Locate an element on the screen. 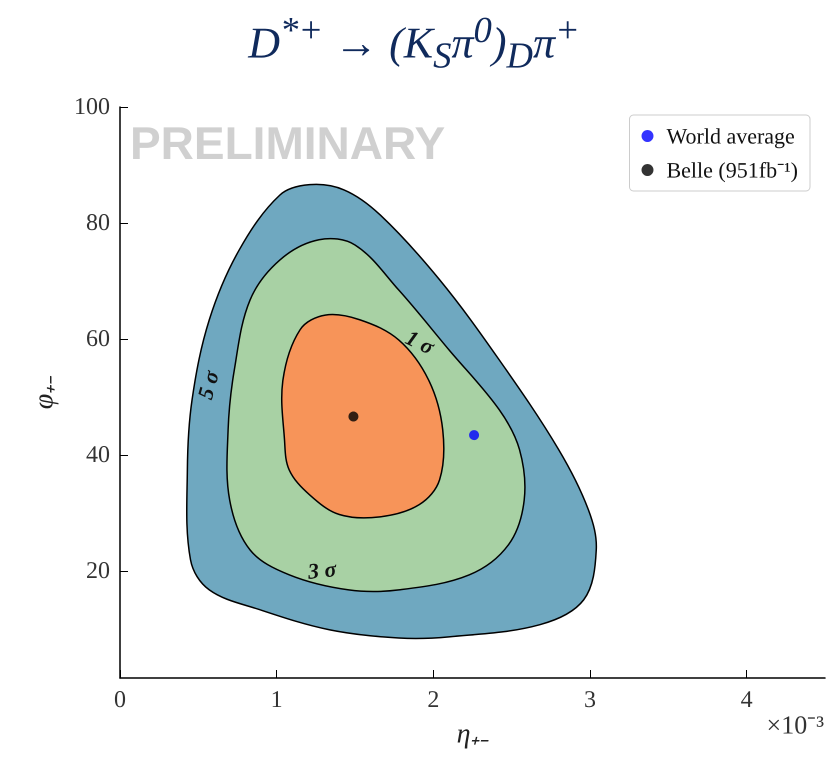 The image size is (828, 767). x-tick-label: 0 is located at coordinates (120, 700).